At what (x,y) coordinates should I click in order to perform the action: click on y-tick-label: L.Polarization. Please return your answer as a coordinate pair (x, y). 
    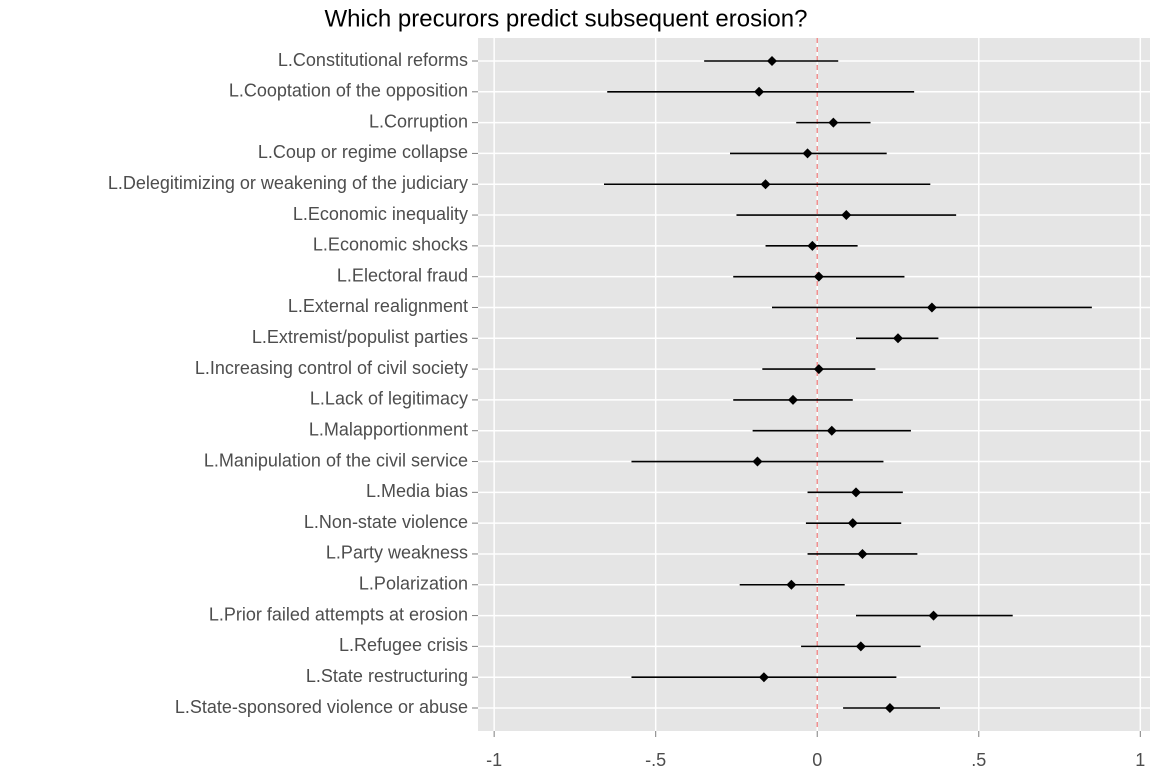
    Looking at the image, I should click on (413, 584).